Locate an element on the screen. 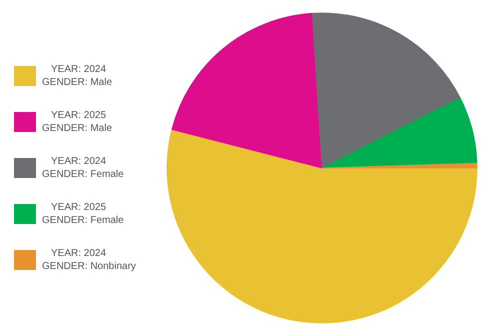 Image resolution: width=500 pixels, height=336 pixels. legend-label: YEAR: 2024 GENDER: Male is located at coordinates (77, 76).